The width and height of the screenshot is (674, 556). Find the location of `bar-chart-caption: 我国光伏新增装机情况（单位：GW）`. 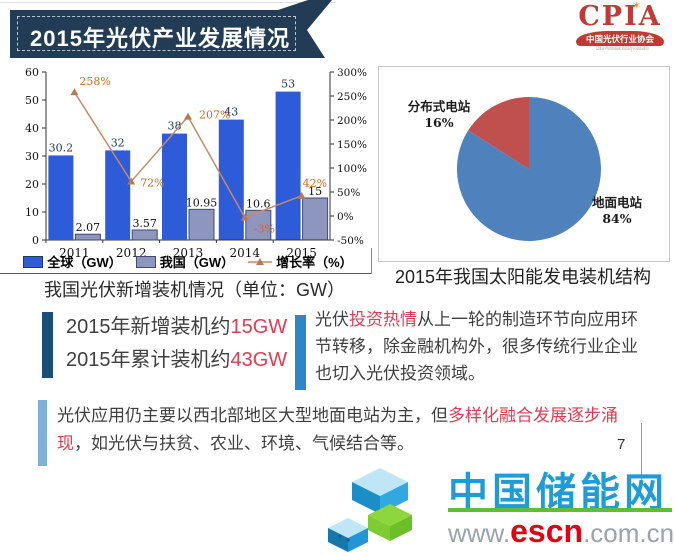

bar-chart-caption: 我国光伏新增装机情况（单位：GW） is located at coordinates (194, 290).